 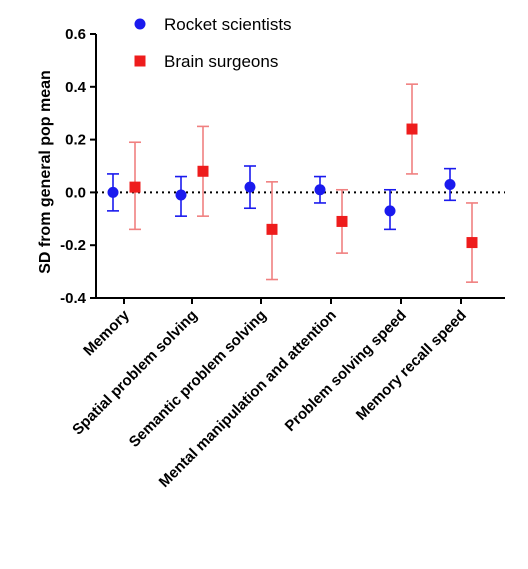 I want to click on legend-label: Brain surgeons, so click(x=221, y=61).